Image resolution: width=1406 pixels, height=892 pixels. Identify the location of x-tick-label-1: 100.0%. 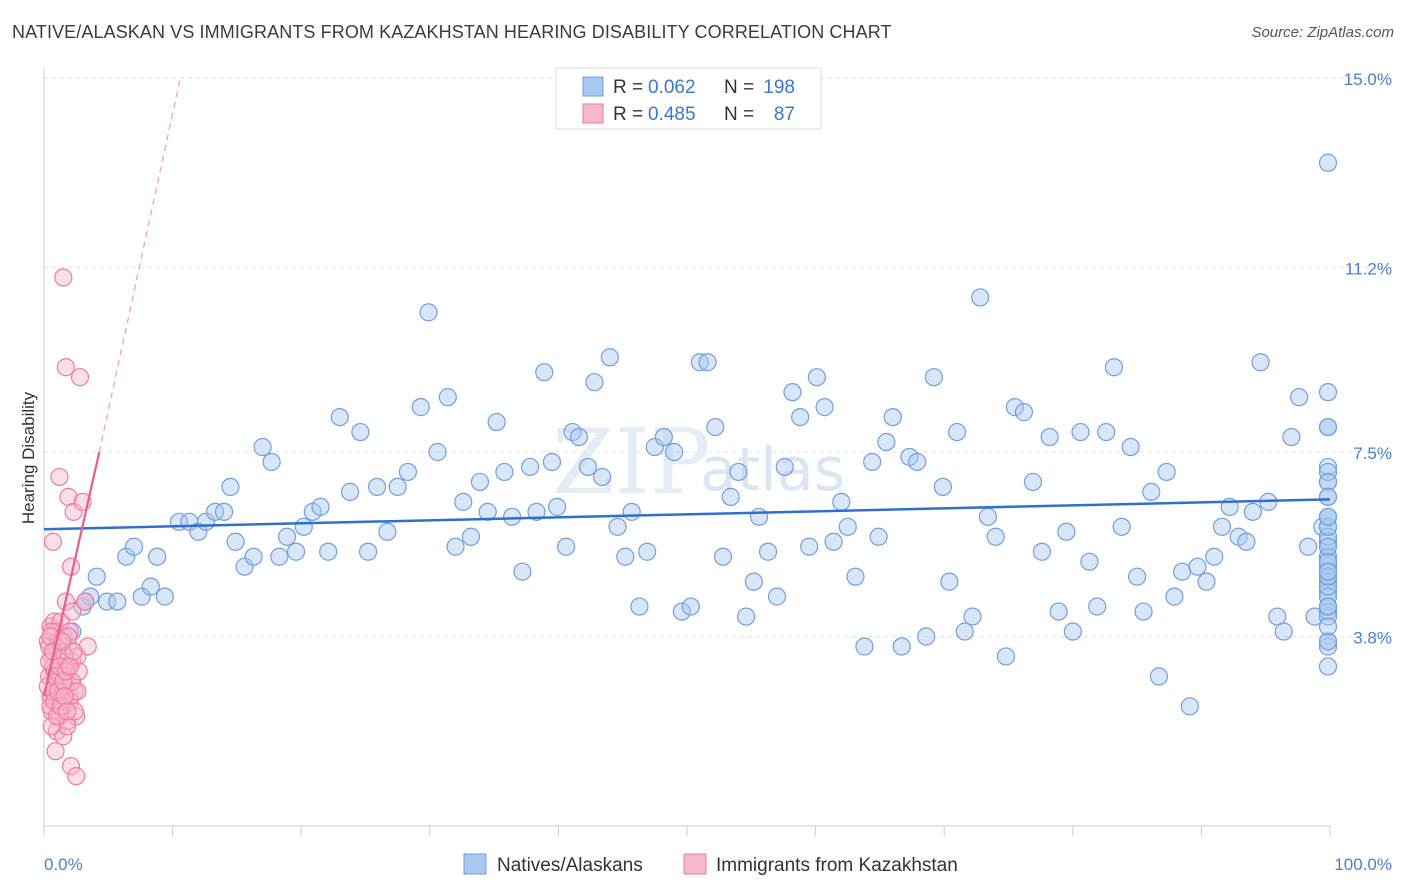
(1363, 864).